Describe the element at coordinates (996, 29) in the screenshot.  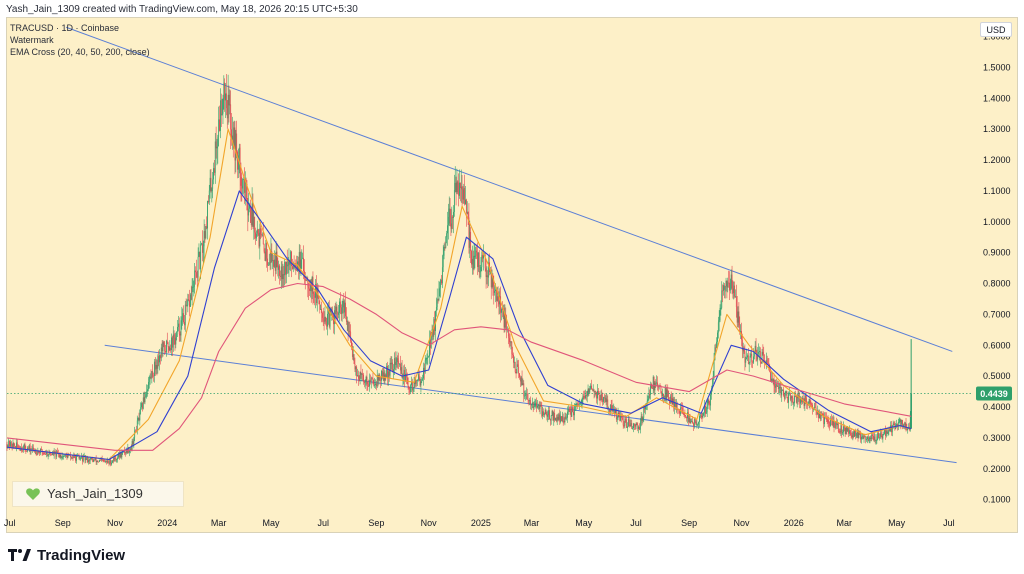
I see `currency-button: USD` at that location.